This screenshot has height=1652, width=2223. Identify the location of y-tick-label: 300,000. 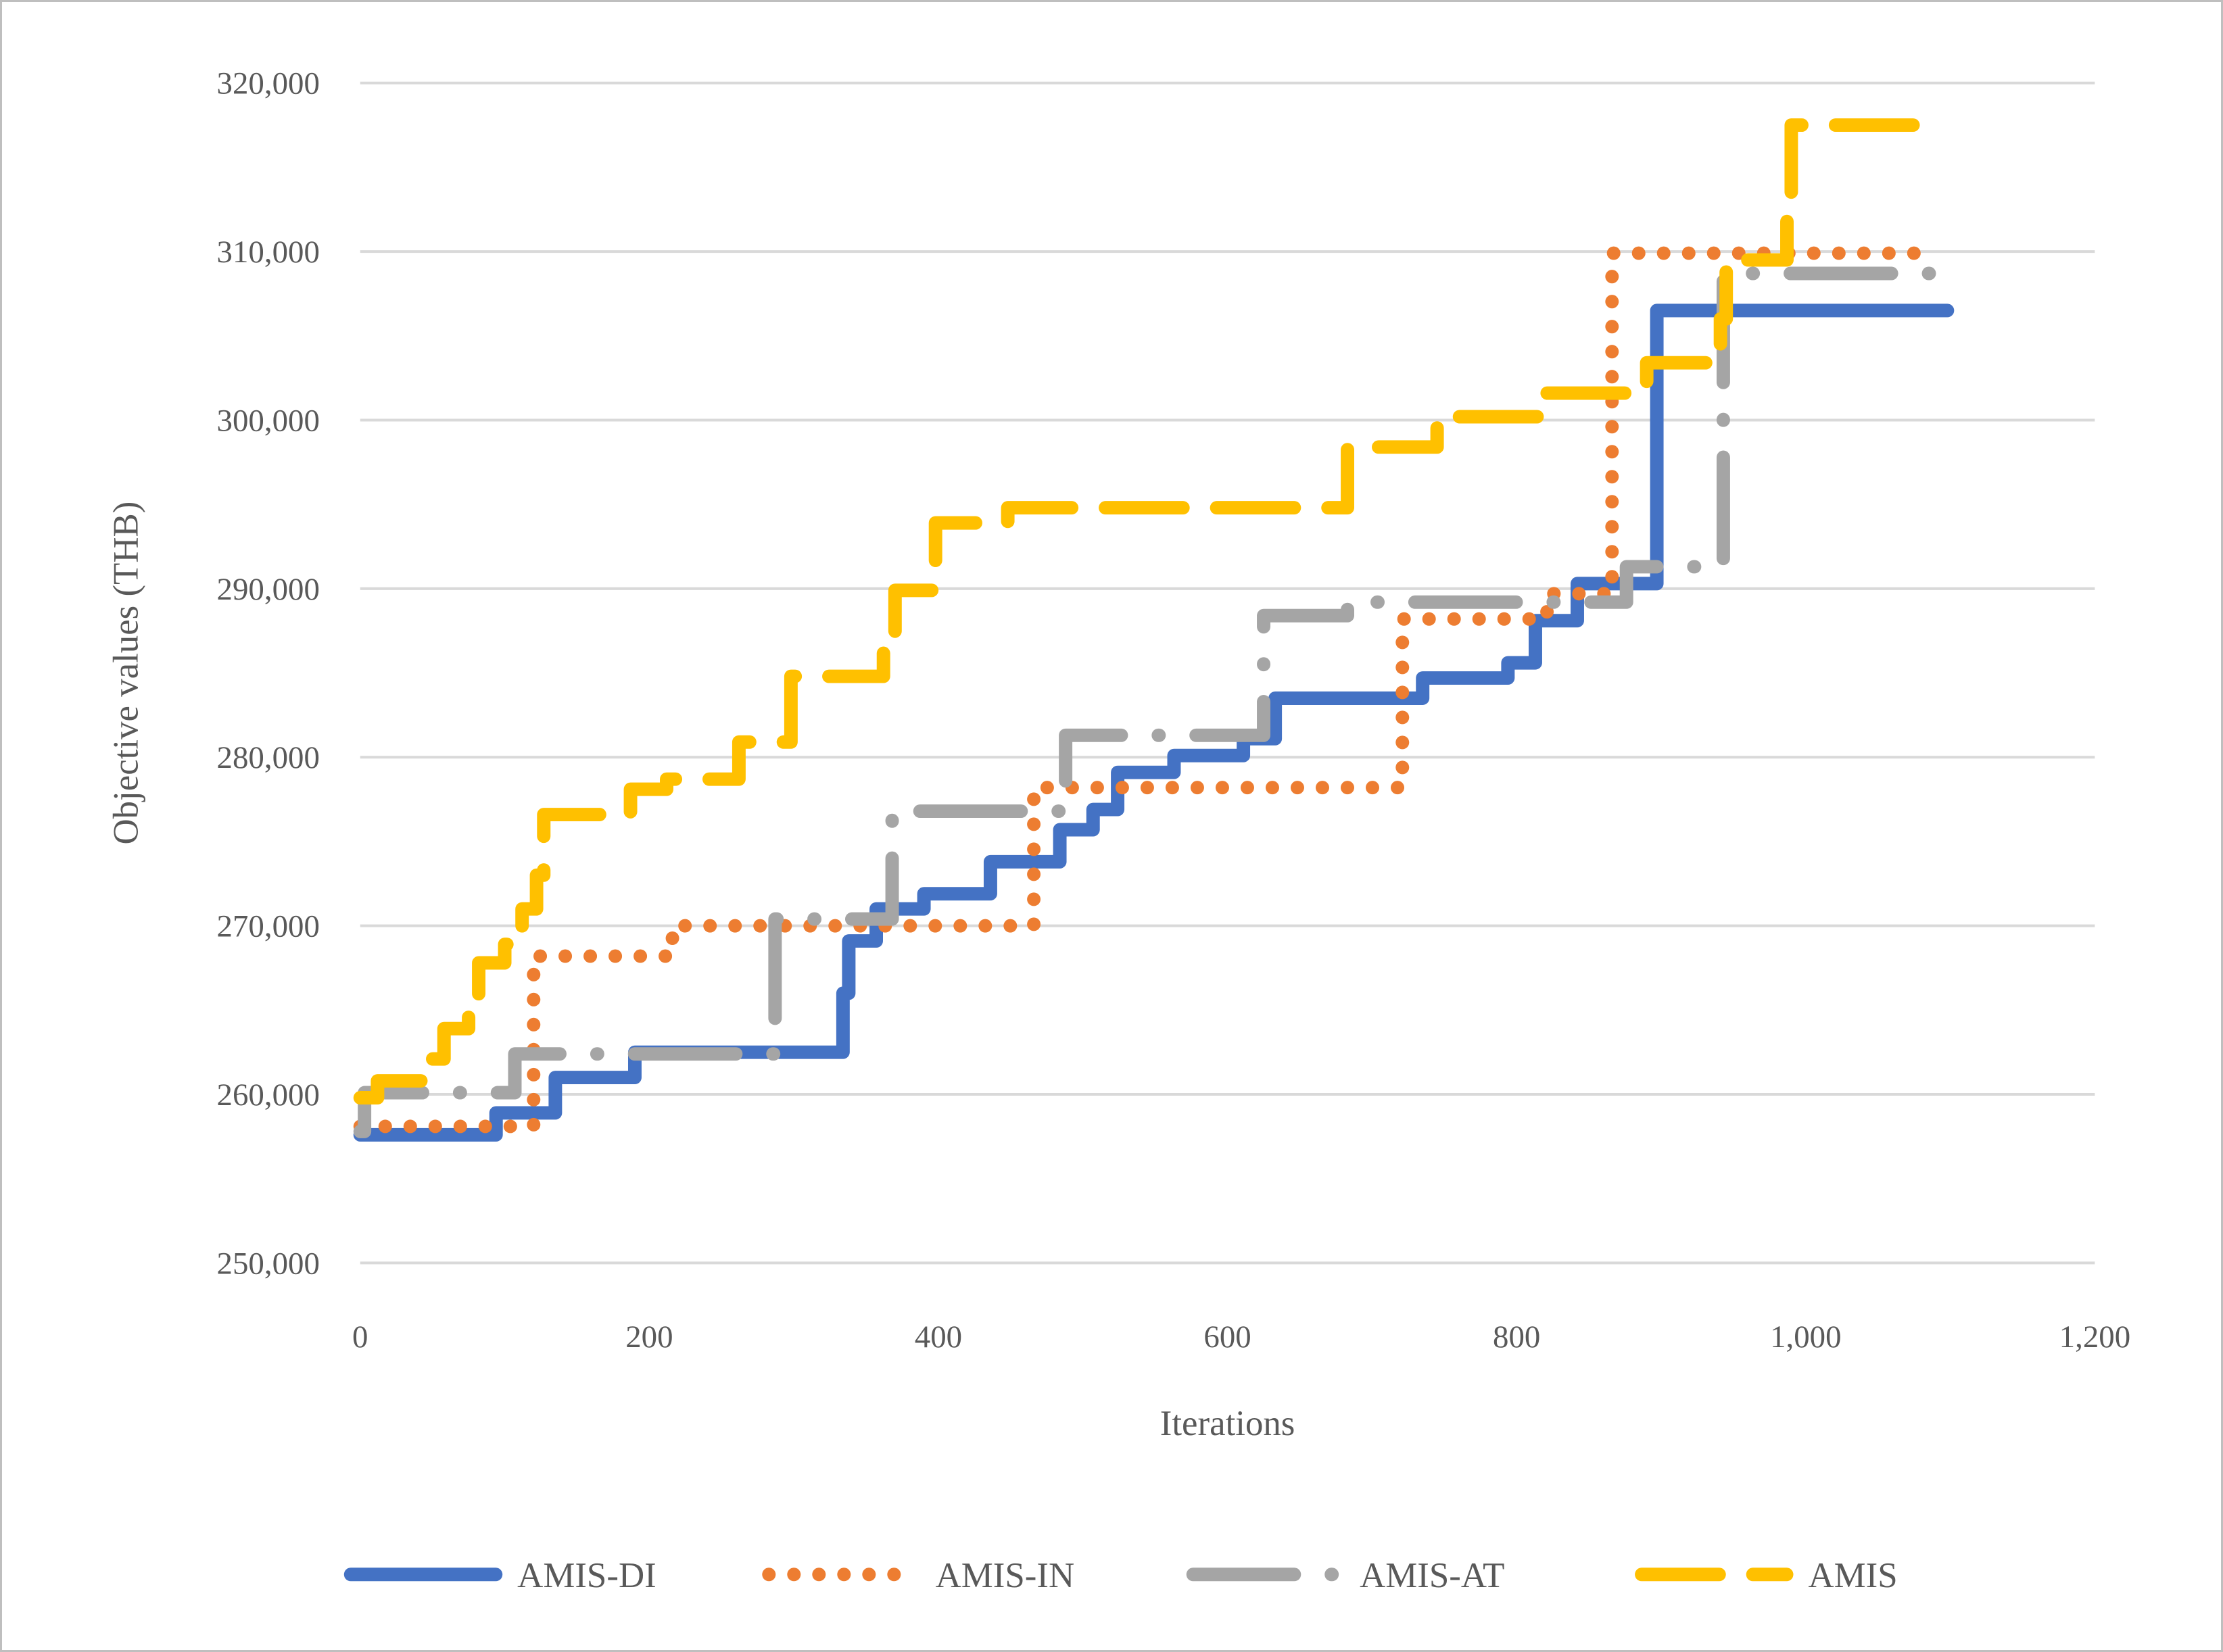
(268, 420).